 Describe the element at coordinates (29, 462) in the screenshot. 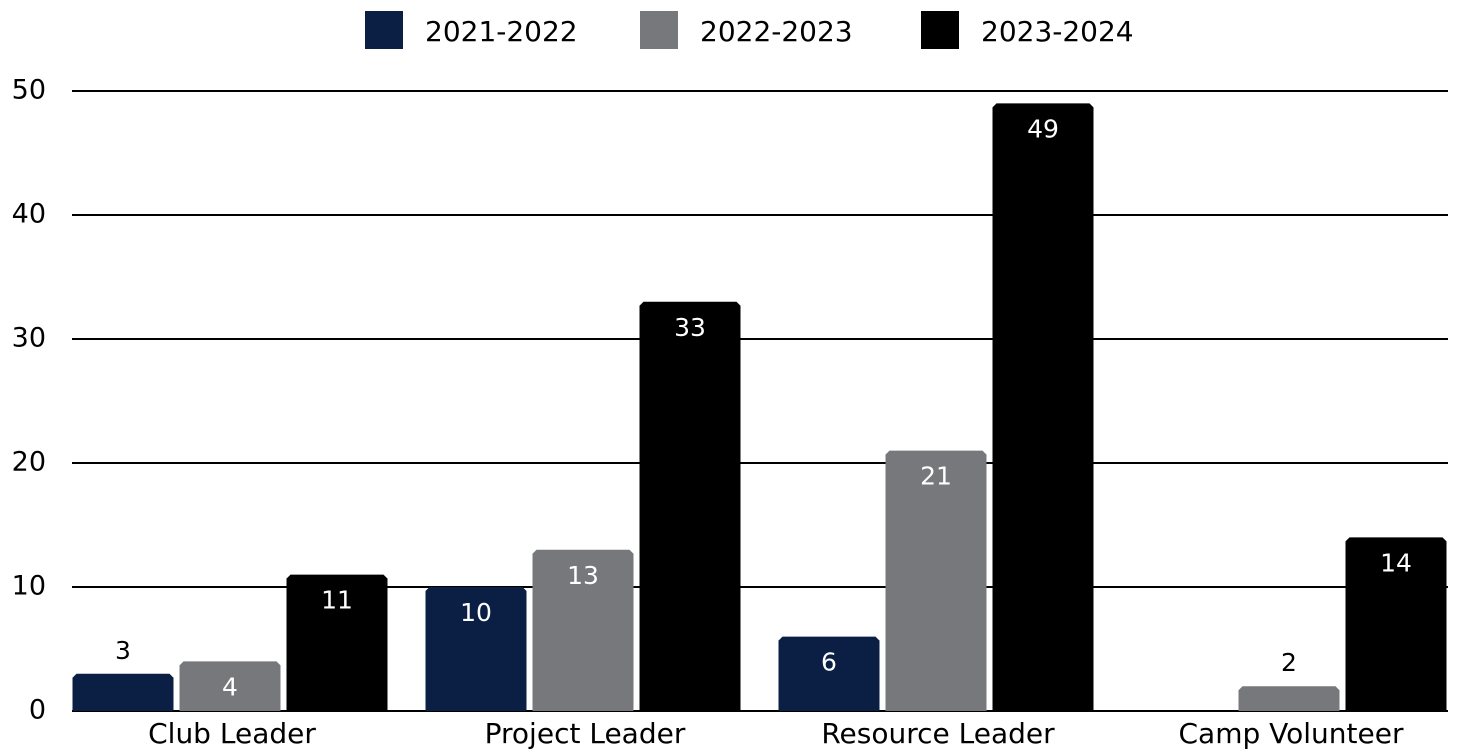

I see `y-tick-label: 20` at that location.